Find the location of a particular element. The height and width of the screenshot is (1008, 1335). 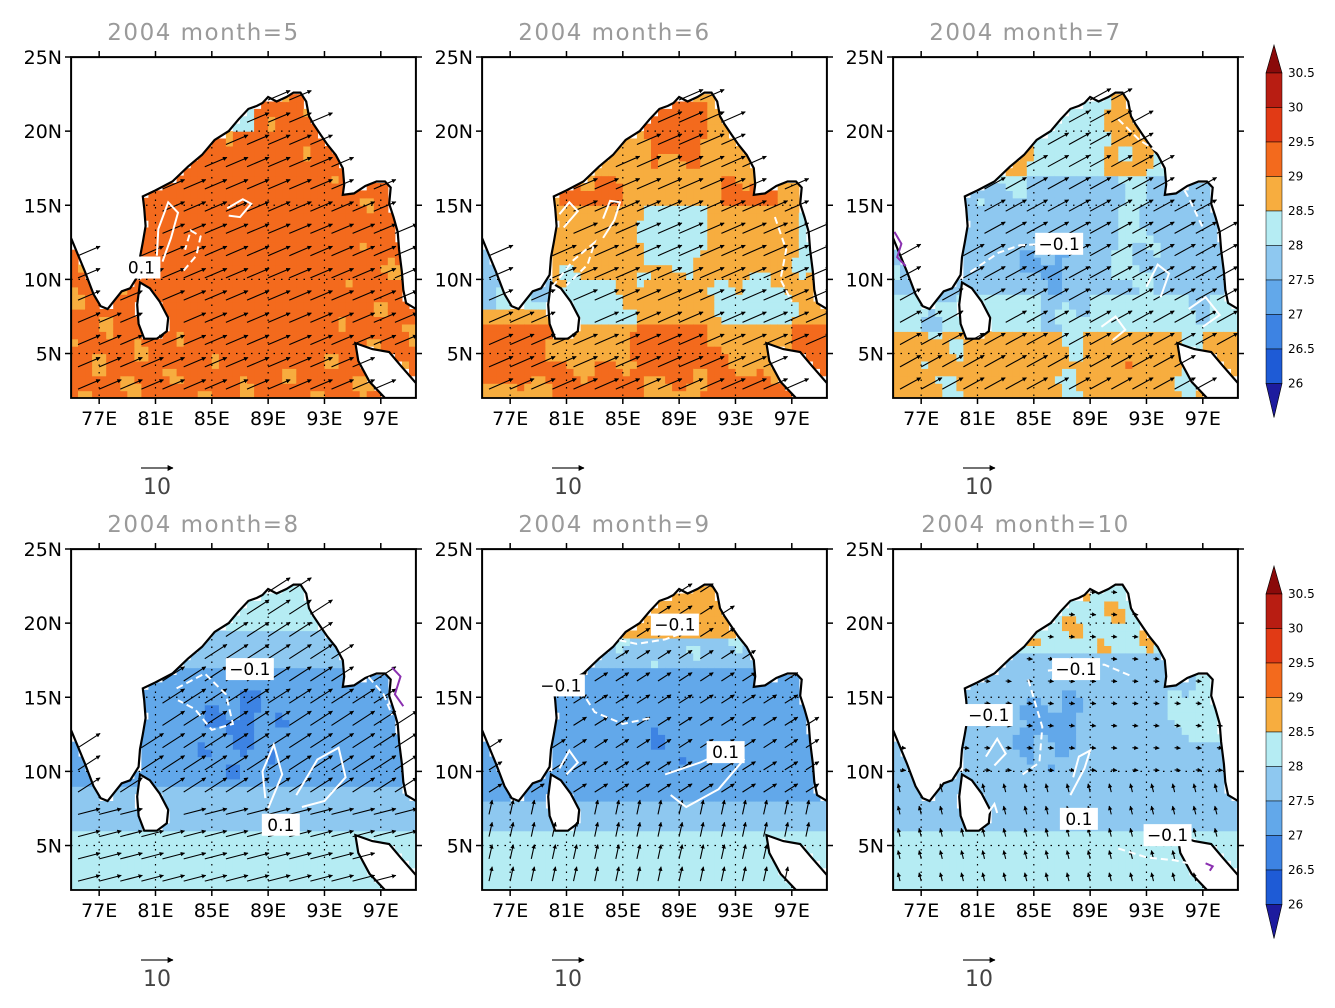

wind-vectors is located at coordinates (657, 239).